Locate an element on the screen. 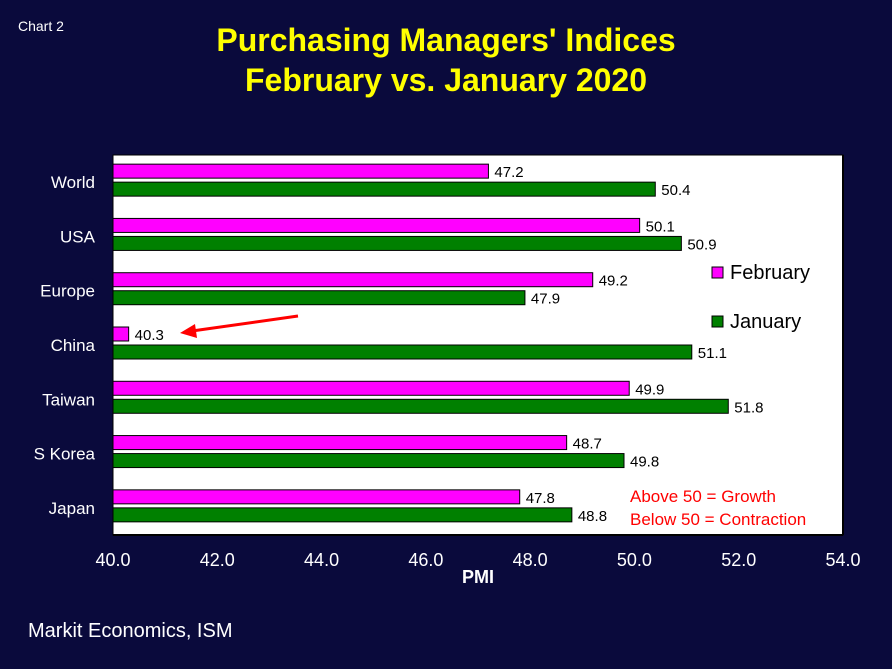 This screenshot has height=669, width=892. category-label-europe: Europe is located at coordinates (67, 291).